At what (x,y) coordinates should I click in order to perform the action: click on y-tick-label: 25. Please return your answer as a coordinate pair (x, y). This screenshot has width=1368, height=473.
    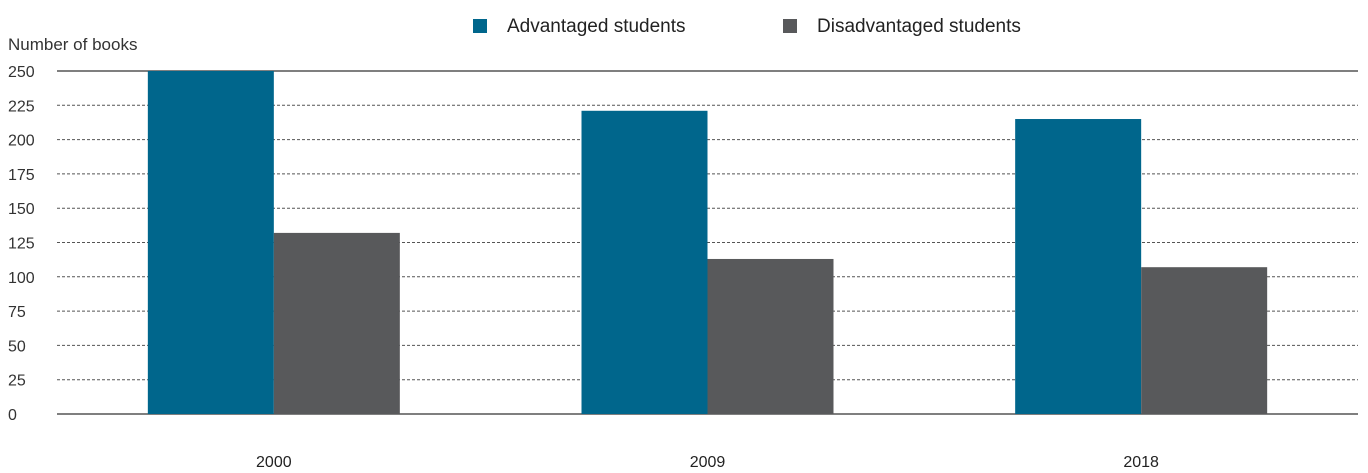
    Looking at the image, I should click on (17, 381).